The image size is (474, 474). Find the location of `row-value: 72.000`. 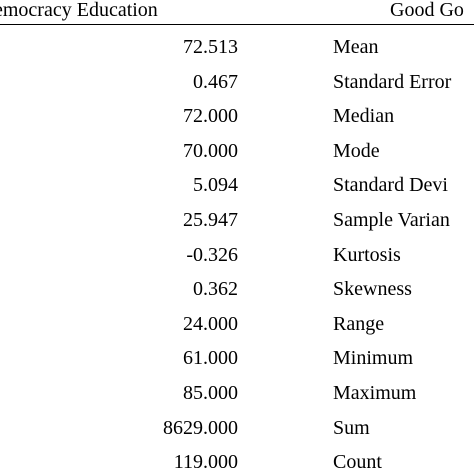

row-value: 72.000 is located at coordinates (210, 116).